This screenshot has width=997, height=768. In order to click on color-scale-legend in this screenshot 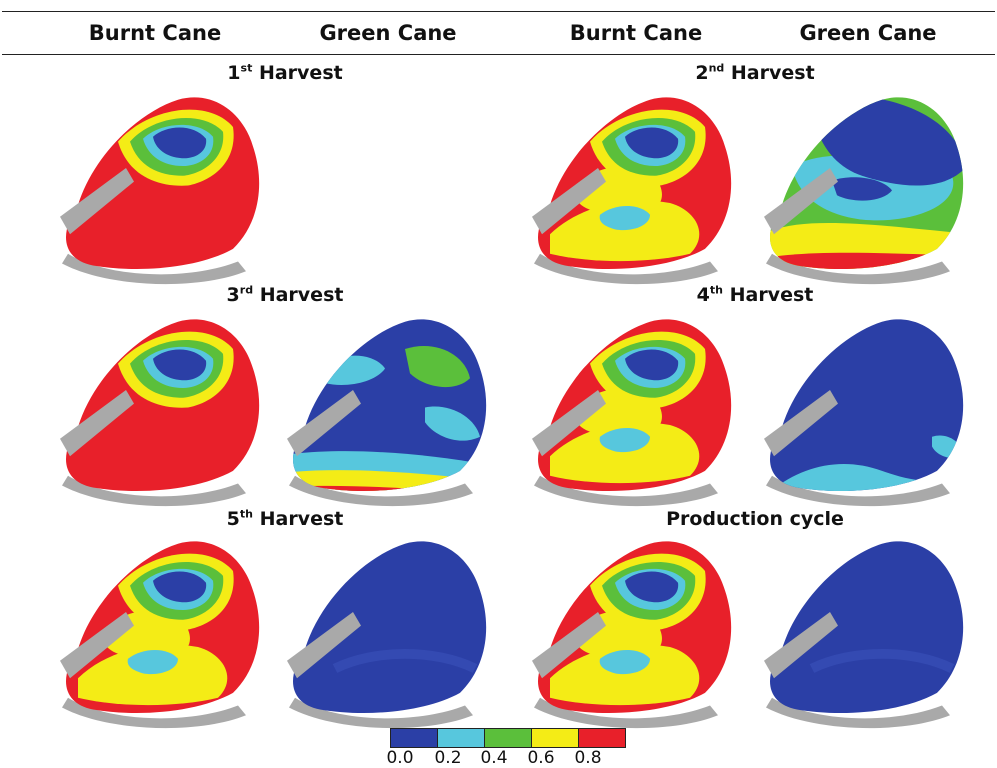, I will do `click(508, 738)`.